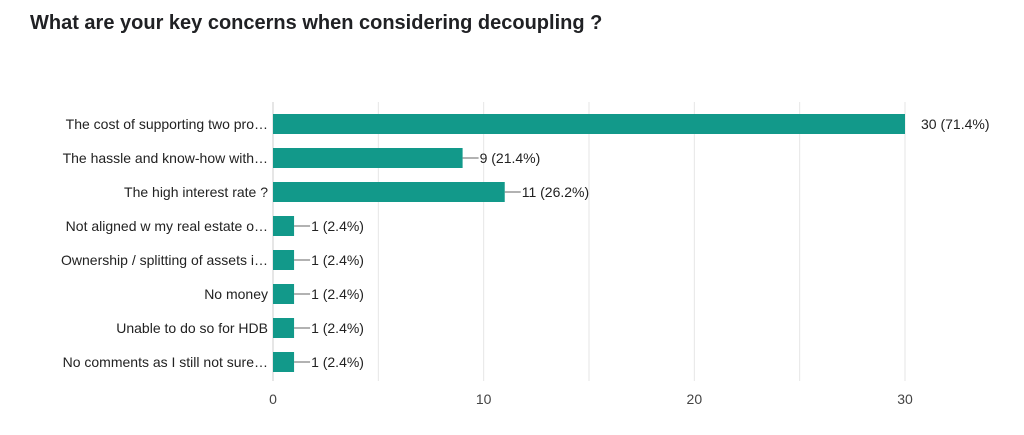 Image resolution: width=1024 pixels, height=435 pixels. Describe the element at coordinates (236, 294) in the screenshot. I see `category-label: No money` at that location.